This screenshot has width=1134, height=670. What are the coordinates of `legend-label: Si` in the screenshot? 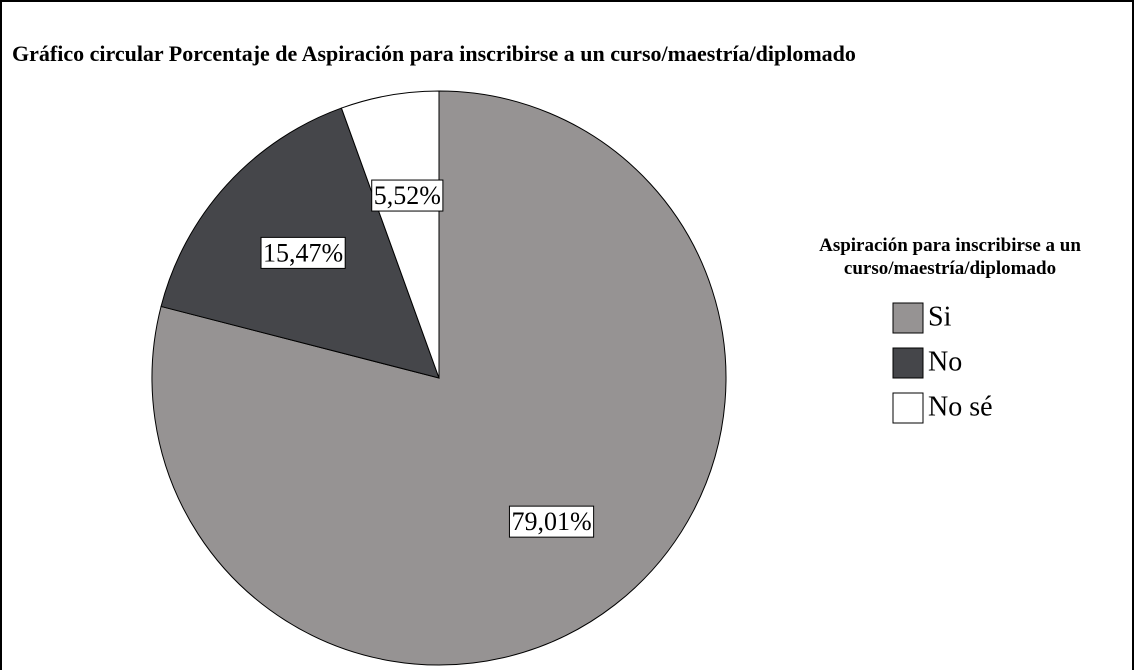 It's located at (940, 316).